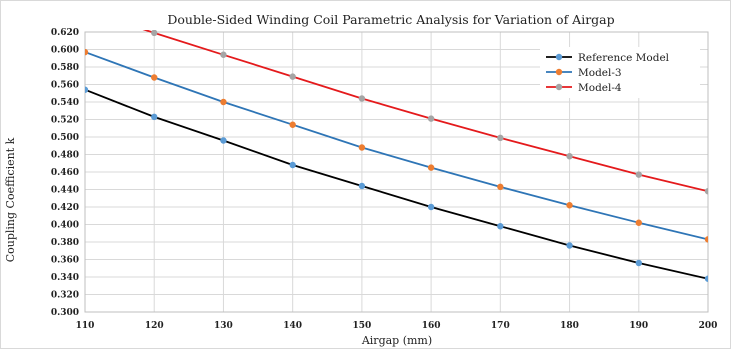  I want to click on y-tick-label: 0.400, so click(65, 226).